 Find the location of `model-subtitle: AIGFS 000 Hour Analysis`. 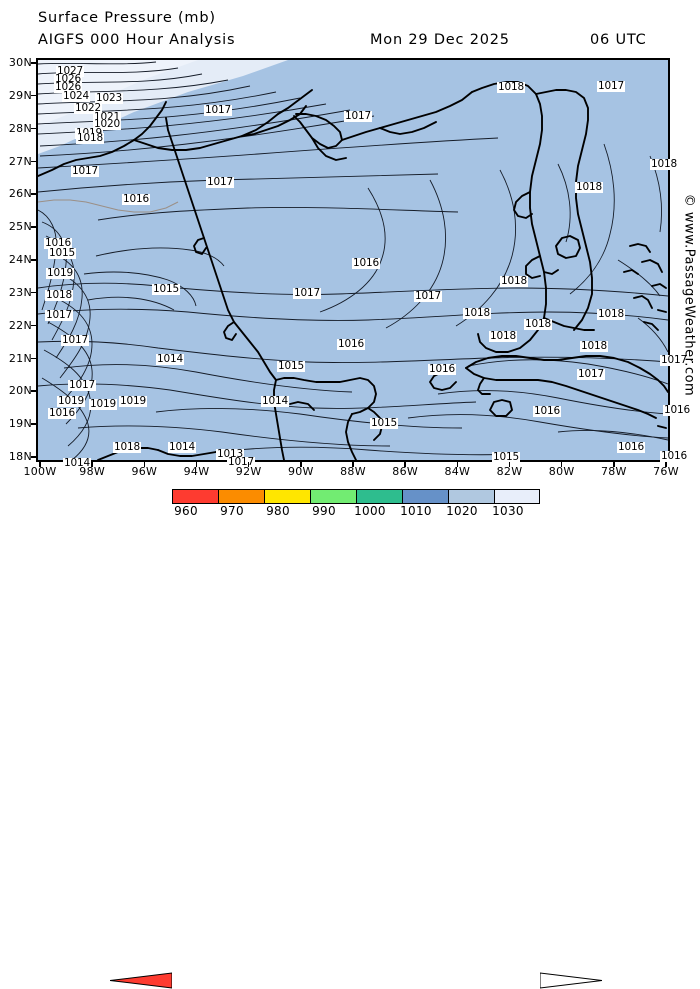

model-subtitle: AIGFS 000 Hour Analysis is located at coordinates (137, 40).